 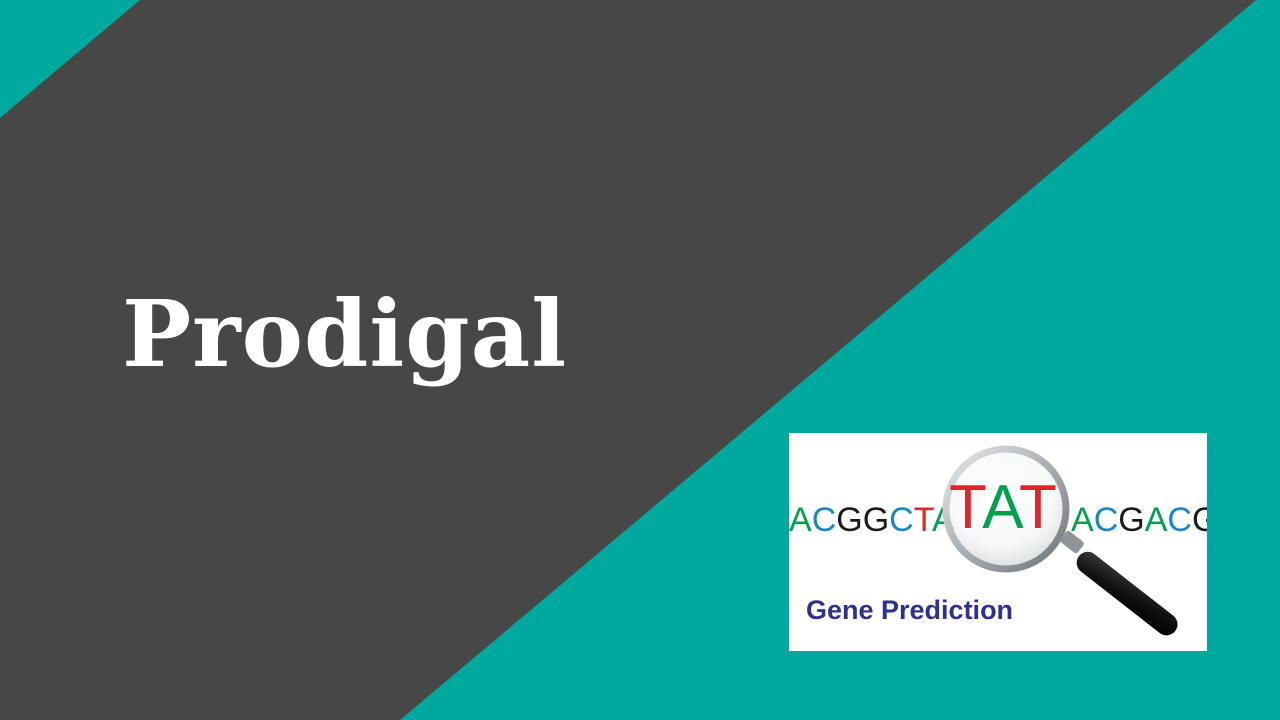 I want to click on magnifying-glass-icon, so click(x=1060, y=540).